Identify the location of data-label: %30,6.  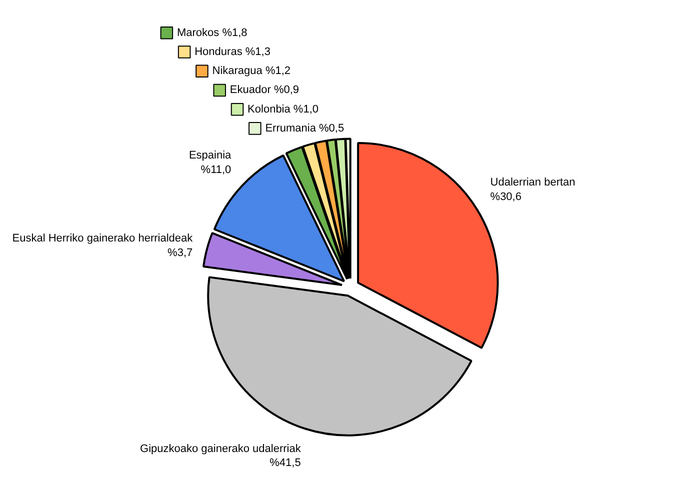
(506, 196).